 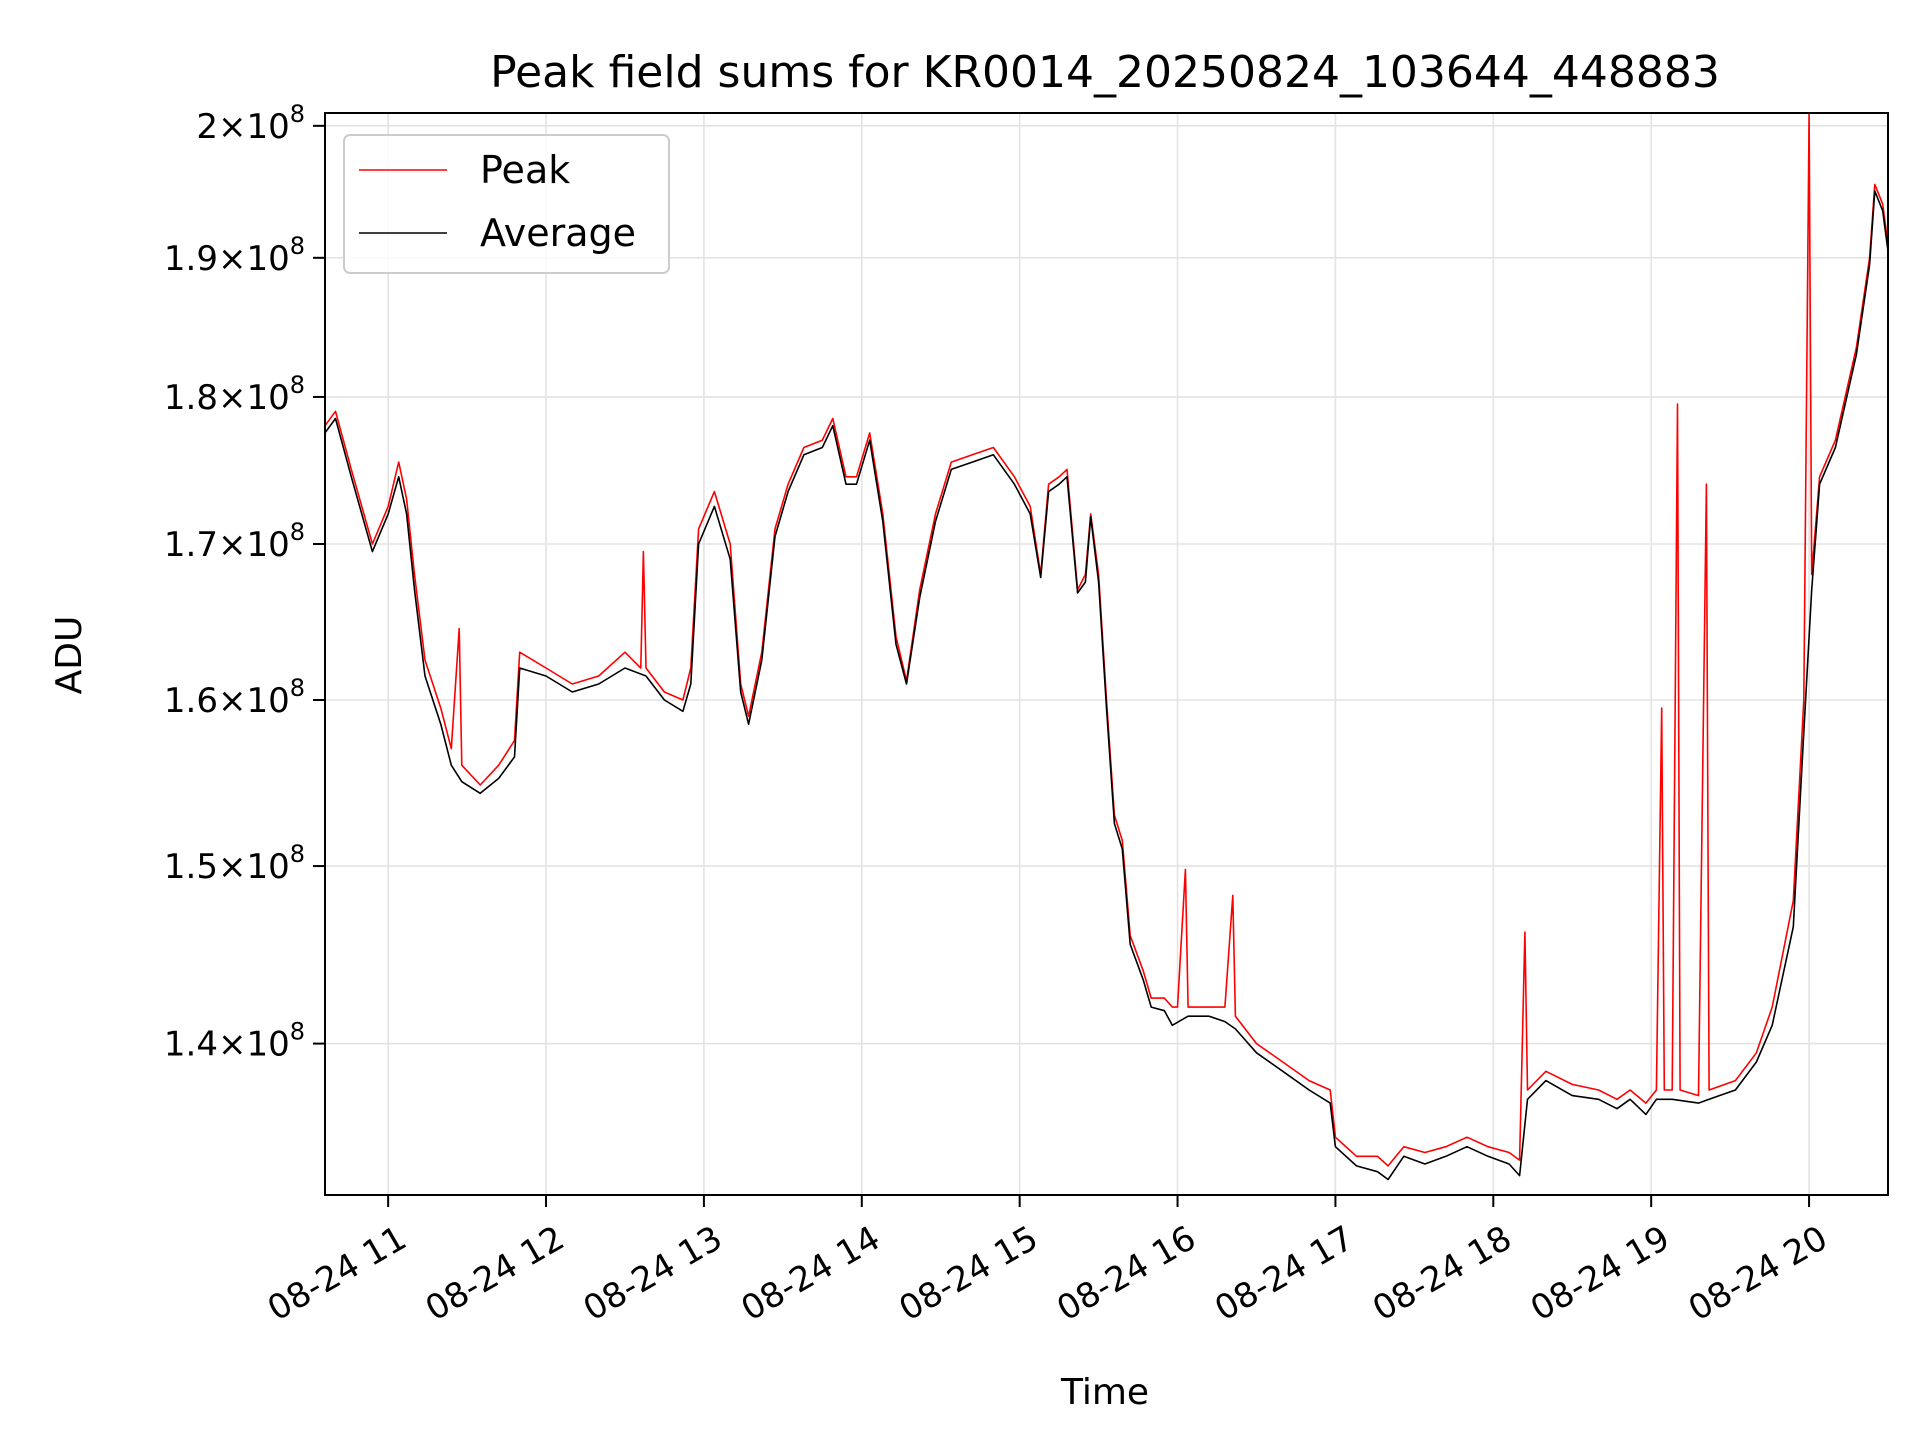 I want to click on y-tick-label: 1.4×10⁸, so click(x=234, y=1041).